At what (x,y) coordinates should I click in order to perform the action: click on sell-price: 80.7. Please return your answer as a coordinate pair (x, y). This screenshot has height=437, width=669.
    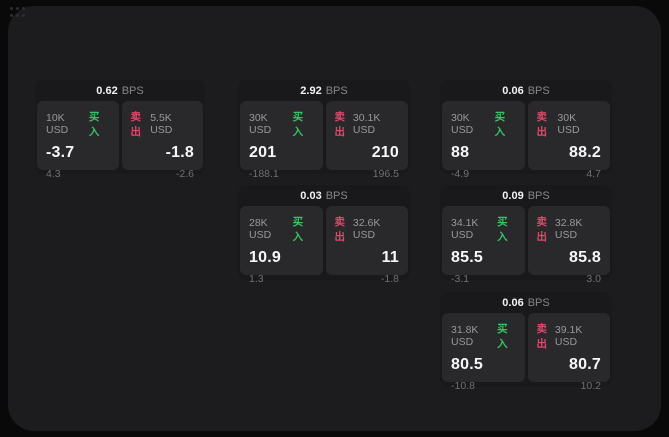
    Looking at the image, I should click on (585, 364).